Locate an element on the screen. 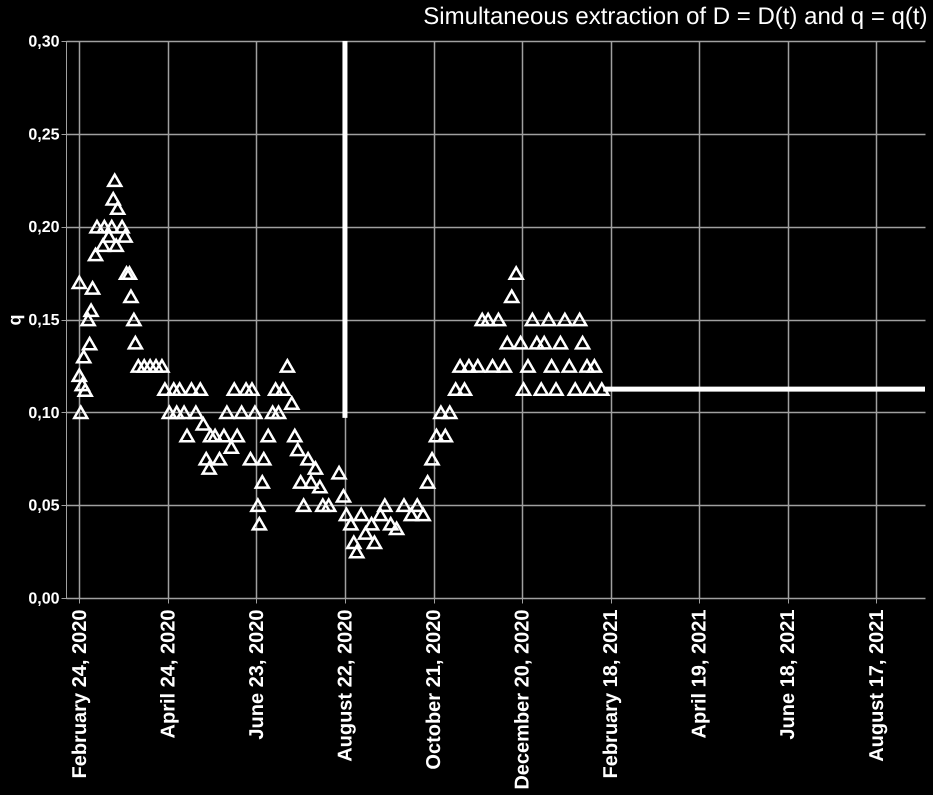 The width and height of the screenshot is (933, 795). y-axis-title: q is located at coordinates (14, 320).